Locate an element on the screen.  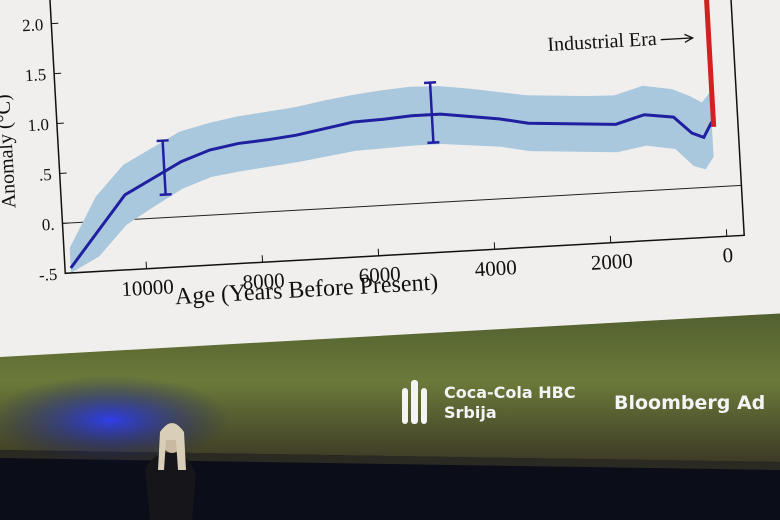
x-tick-label: 2000 is located at coordinates (611, 262).